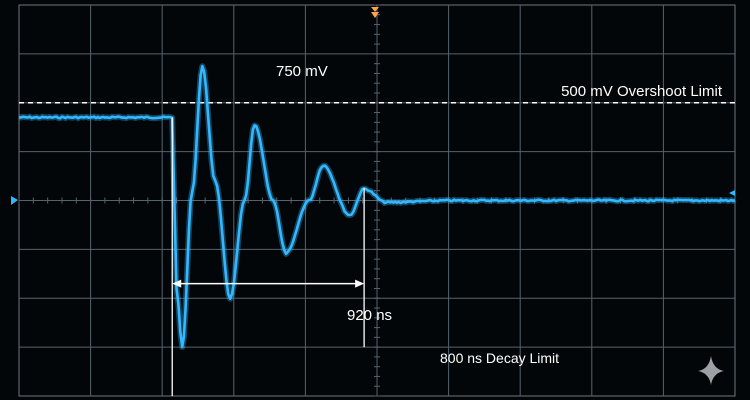  What do you see at coordinates (375, 12) in the screenshot?
I see `trigger-down-icon` at bounding box center [375, 12].